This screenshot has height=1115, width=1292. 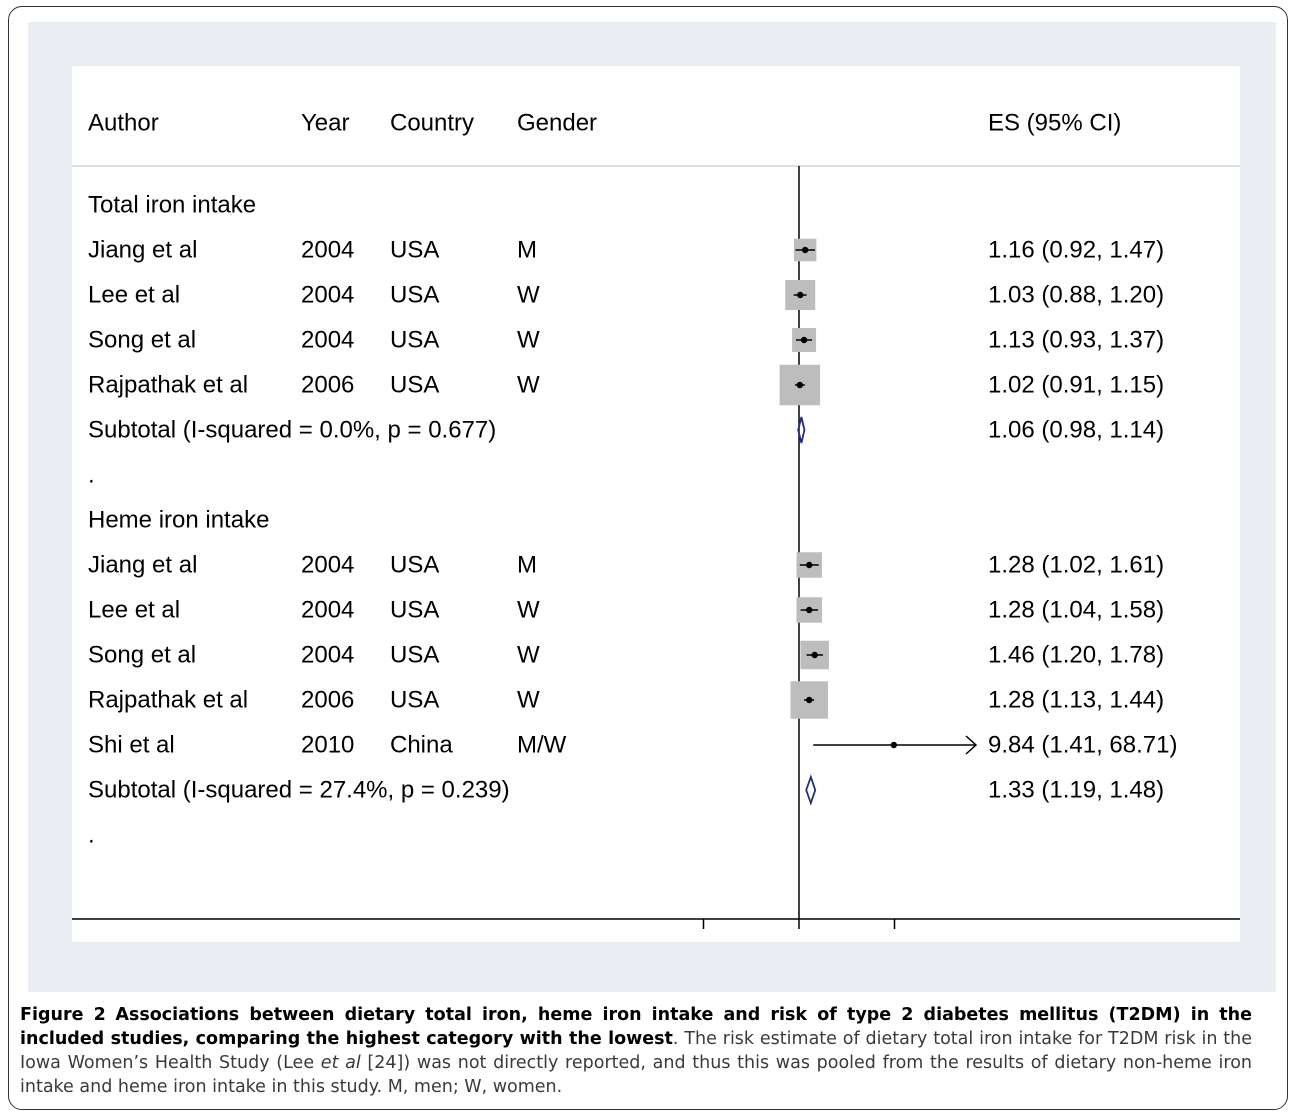 I want to click on subtotal-label: Subtotal (I-squared = 0.0%, p = 0.677), so click(x=292, y=430).